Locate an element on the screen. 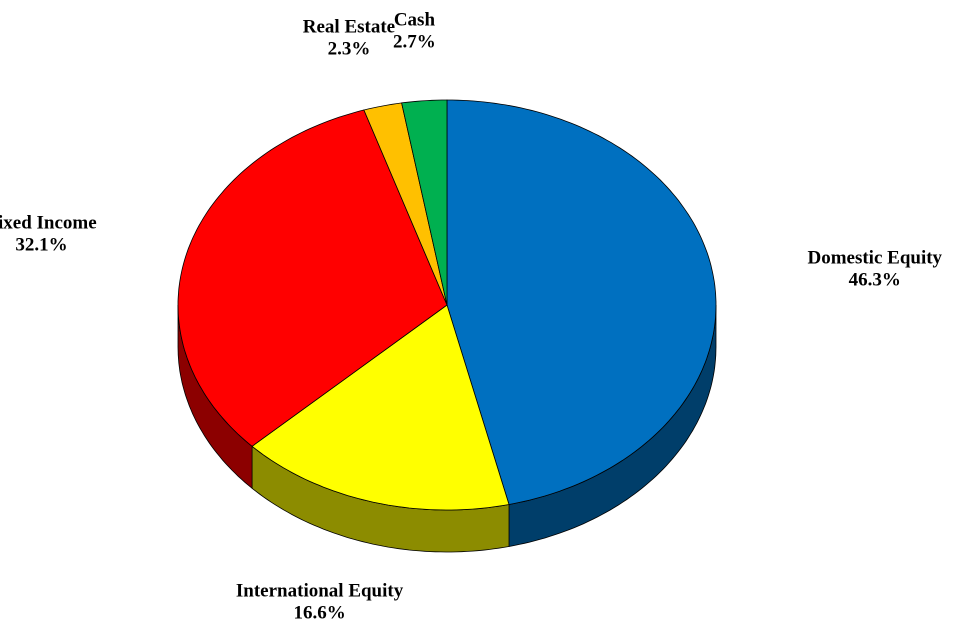  data-label: Cash 2.7% is located at coordinates (414, 30).